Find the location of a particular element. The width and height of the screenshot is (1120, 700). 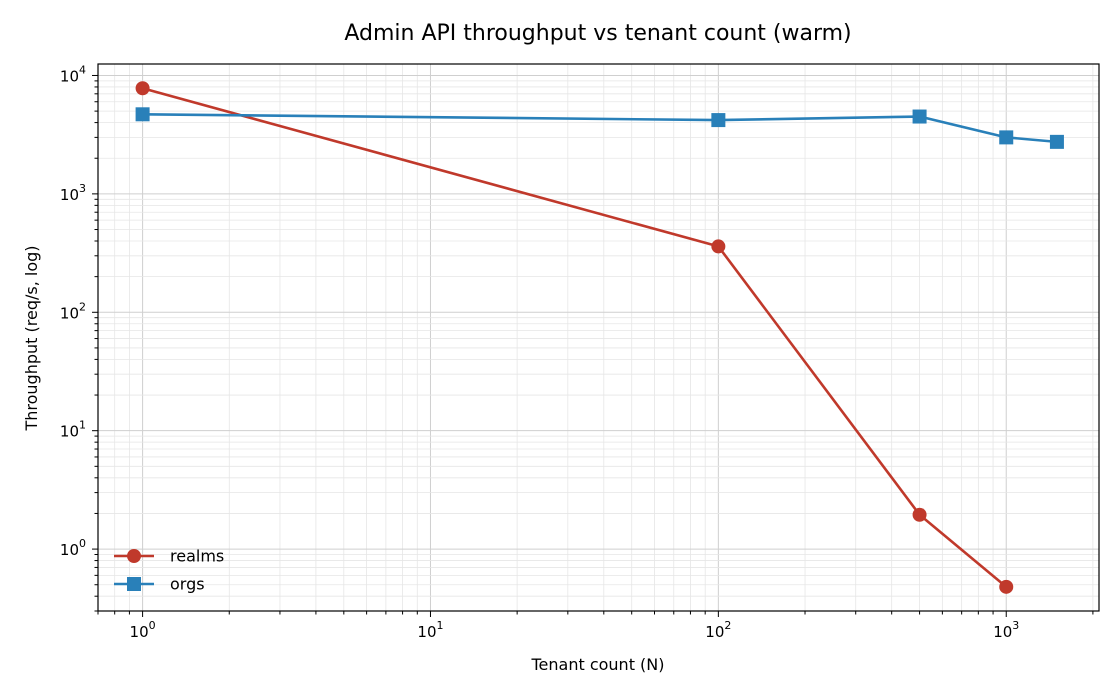

x-tick-label: 10³ is located at coordinates (1006, 630).